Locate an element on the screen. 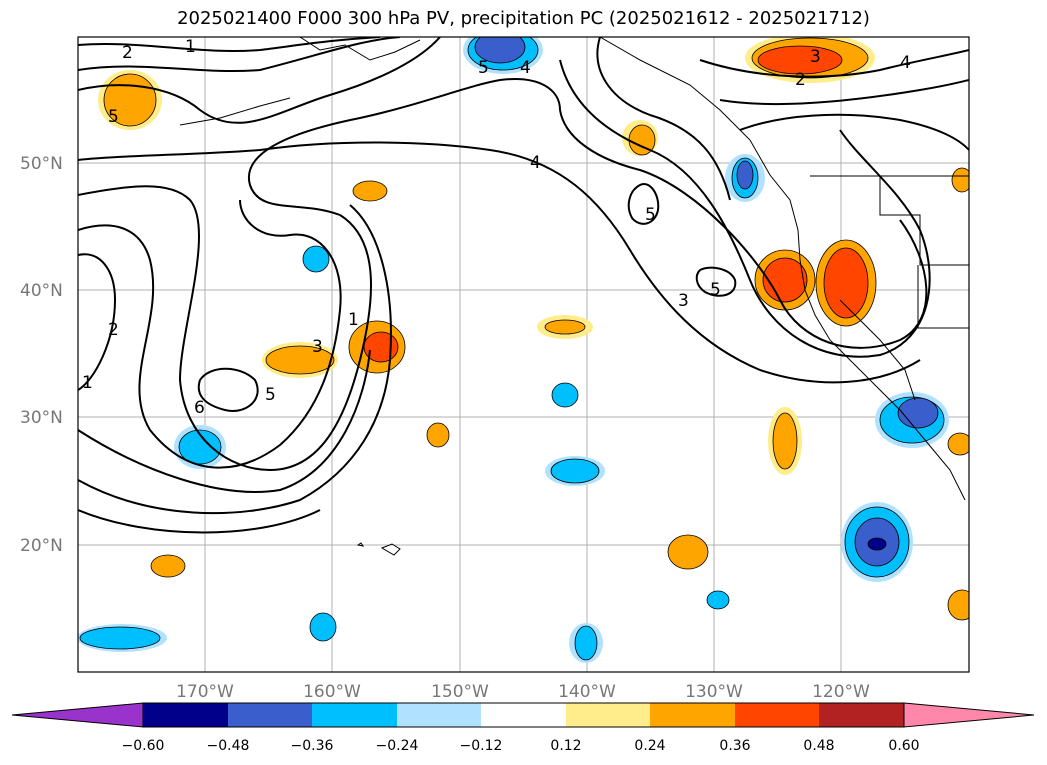 This screenshot has width=1047, height=765. lat-label: 50°N is located at coordinates (41, 164).